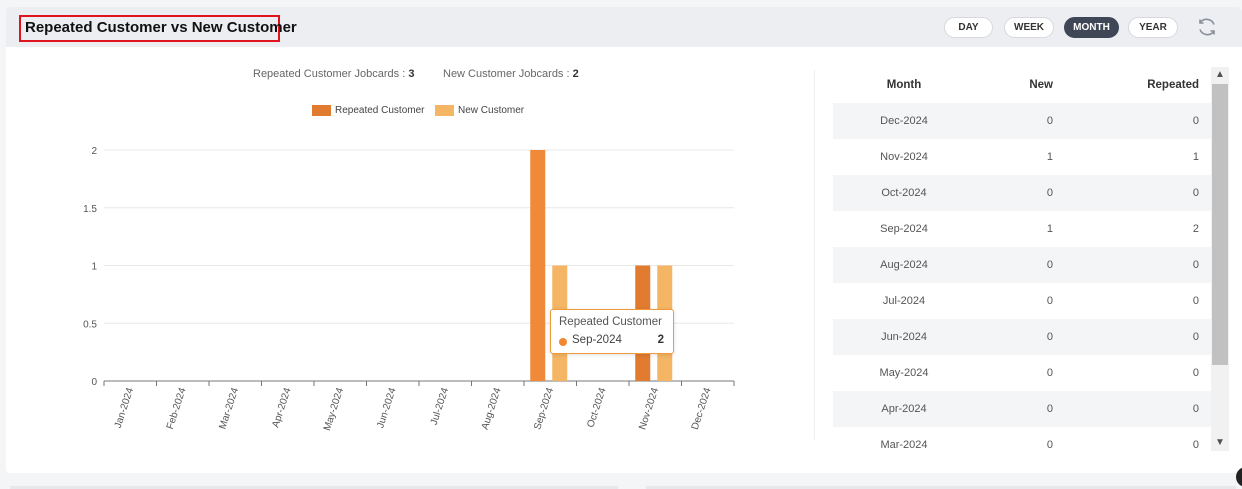 The image size is (1242, 489). What do you see at coordinates (1022, 229) in the screenshot?
I see `table-row: Sep-2024 1 2` at bounding box center [1022, 229].